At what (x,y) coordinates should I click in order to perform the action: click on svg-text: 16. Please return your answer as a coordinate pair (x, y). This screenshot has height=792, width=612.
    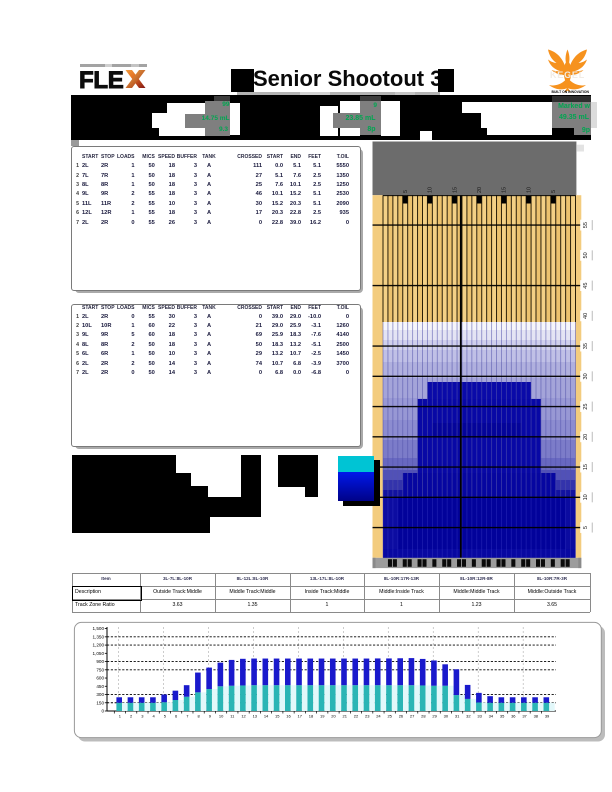
    Looking at the image, I should click on (288, 716).